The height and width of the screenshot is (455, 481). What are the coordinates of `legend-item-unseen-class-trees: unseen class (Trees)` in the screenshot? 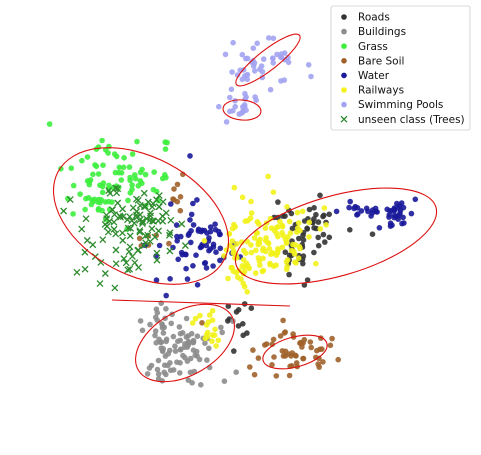 It's located at (402, 120).